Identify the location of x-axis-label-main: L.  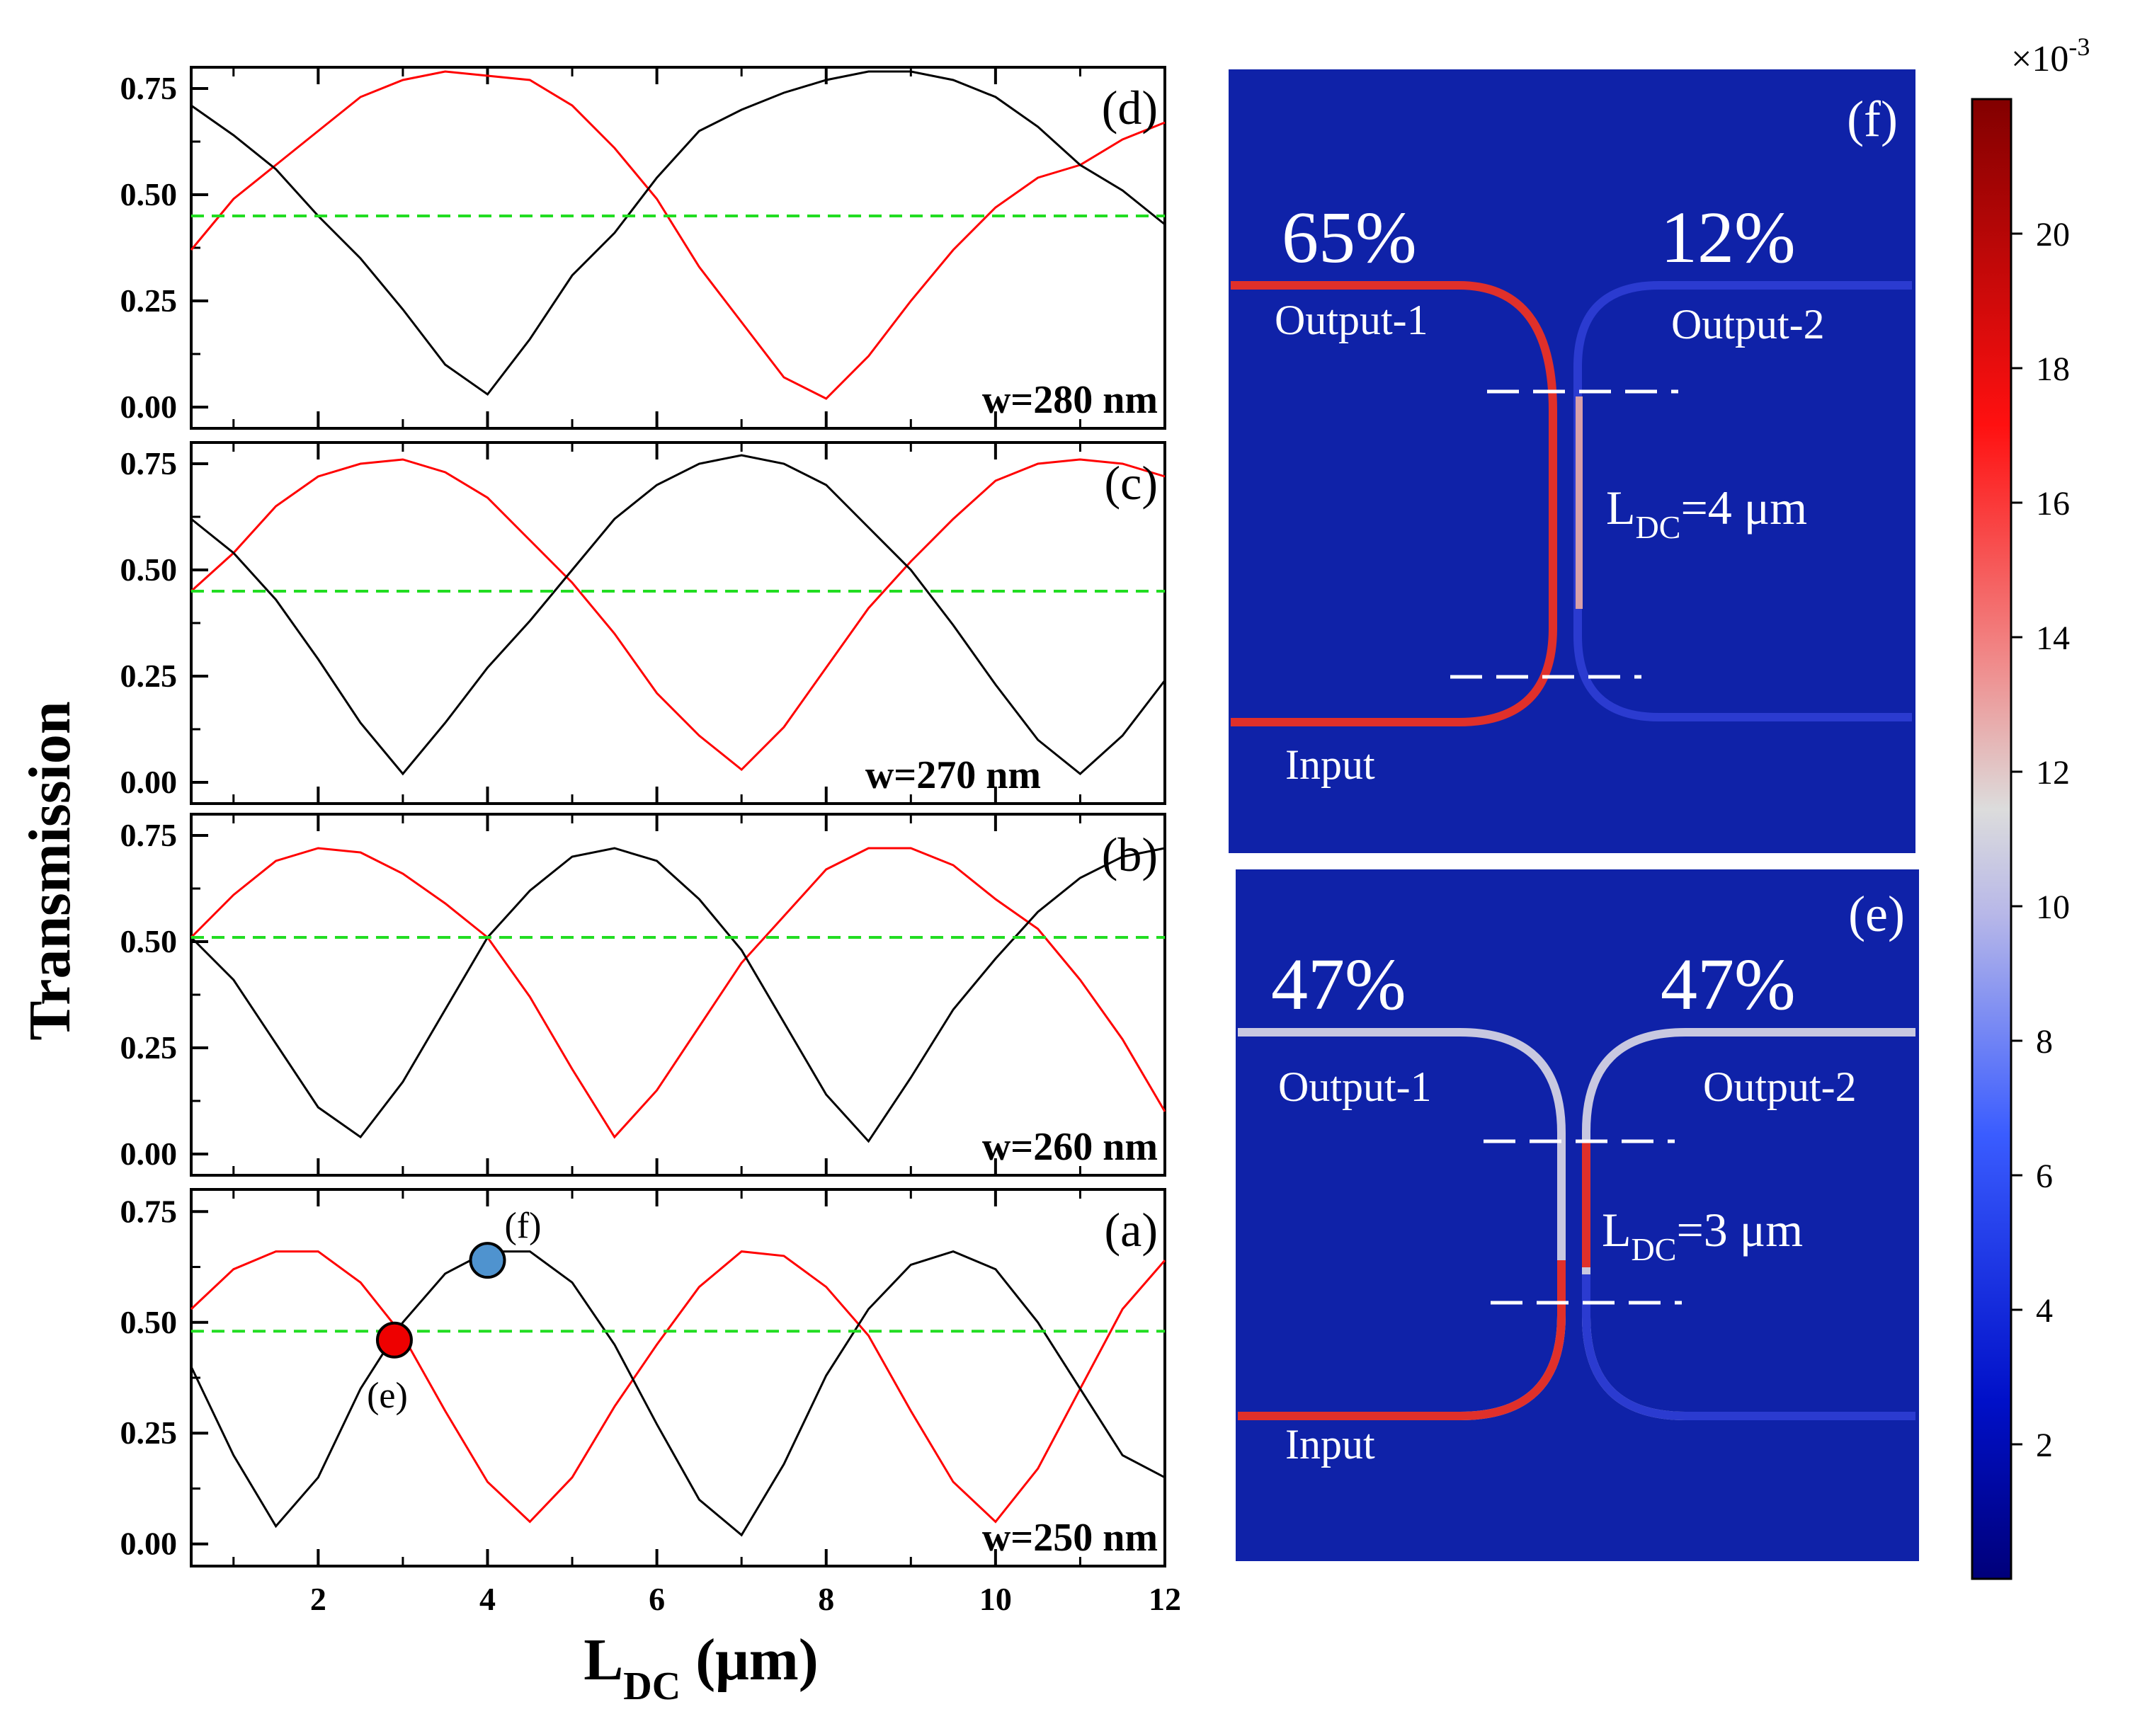
(603, 1660).